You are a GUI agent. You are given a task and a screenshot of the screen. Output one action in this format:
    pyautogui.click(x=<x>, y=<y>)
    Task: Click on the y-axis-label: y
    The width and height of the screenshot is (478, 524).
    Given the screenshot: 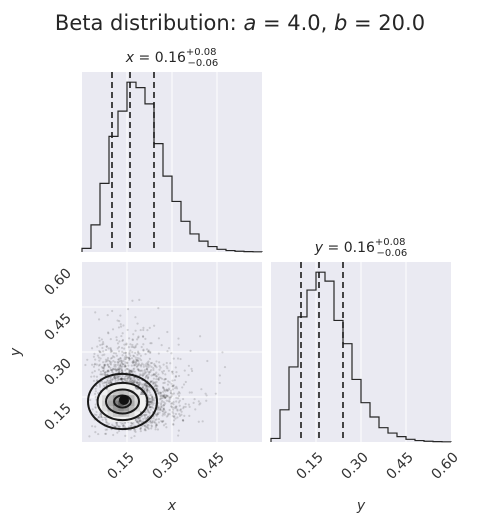 What is the action you would take?
    pyautogui.click(x=16, y=352)
    